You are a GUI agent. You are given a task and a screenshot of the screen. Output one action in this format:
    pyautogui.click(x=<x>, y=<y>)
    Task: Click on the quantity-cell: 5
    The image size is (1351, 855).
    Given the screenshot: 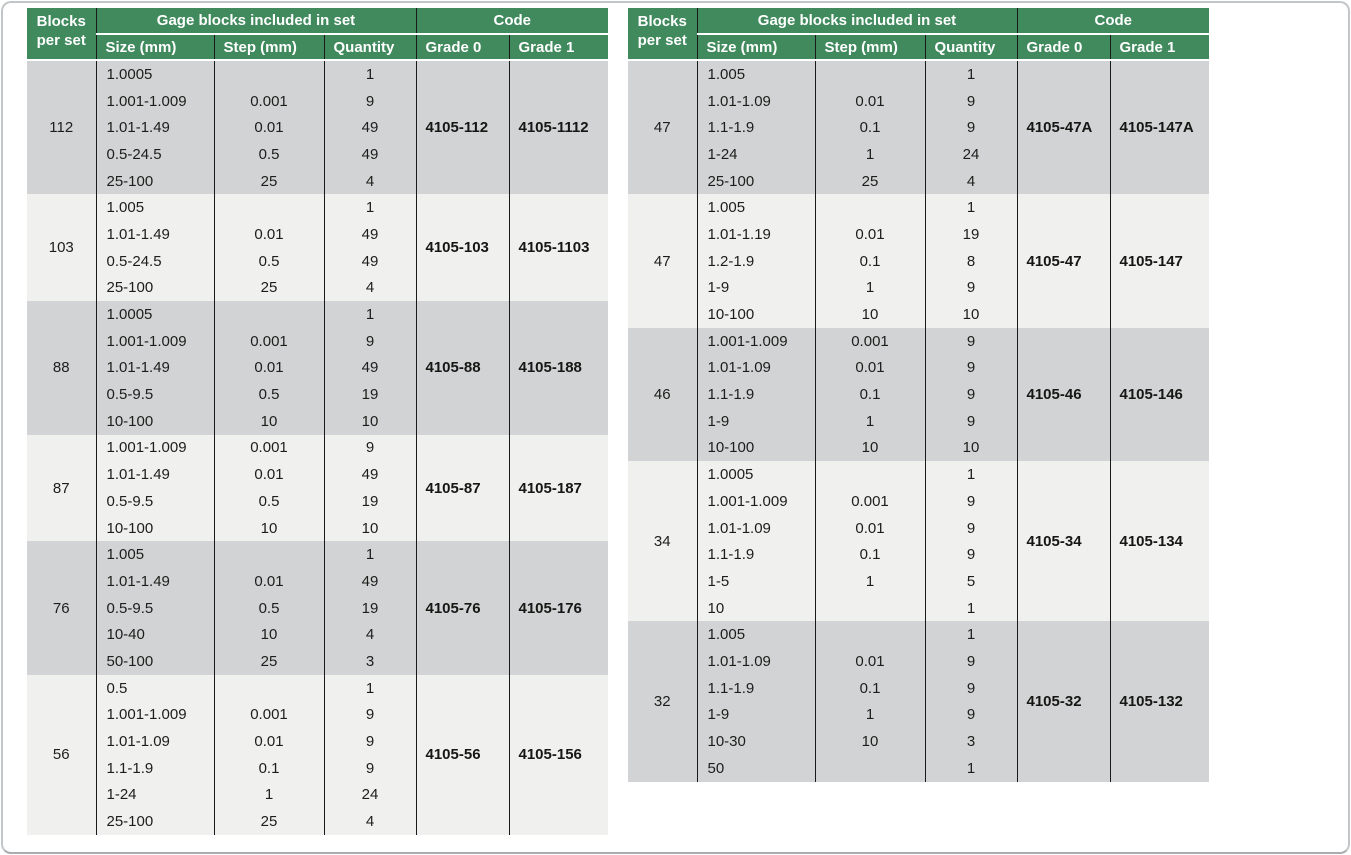 What is the action you would take?
    pyautogui.click(x=970, y=581)
    